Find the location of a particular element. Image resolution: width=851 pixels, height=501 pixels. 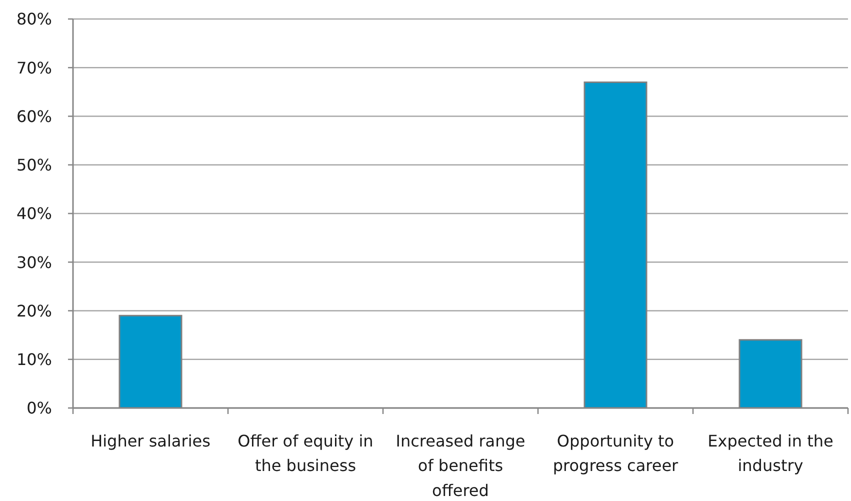

y-tick-label: 70% is located at coordinates (34, 68).